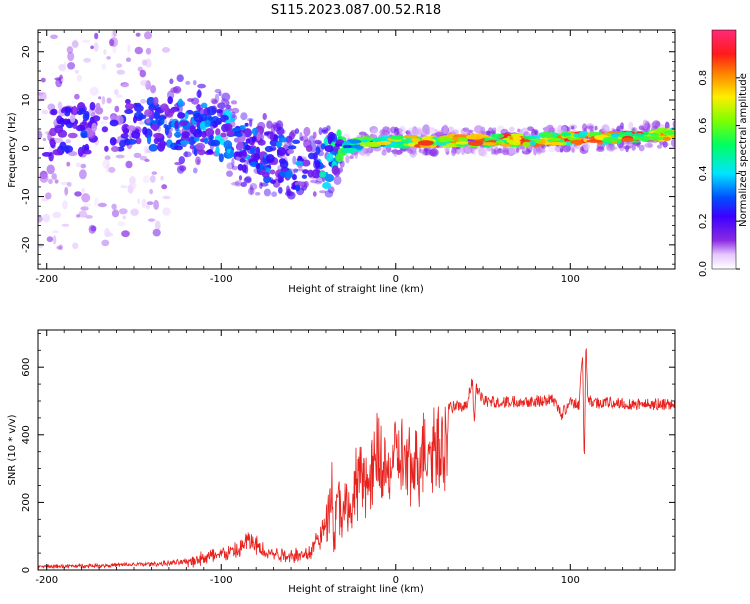 This screenshot has width=750, height=604. Describe the element at coordinates (26, 434) in the screenshot. I see `snr-y-tick-label: 400` at that location.